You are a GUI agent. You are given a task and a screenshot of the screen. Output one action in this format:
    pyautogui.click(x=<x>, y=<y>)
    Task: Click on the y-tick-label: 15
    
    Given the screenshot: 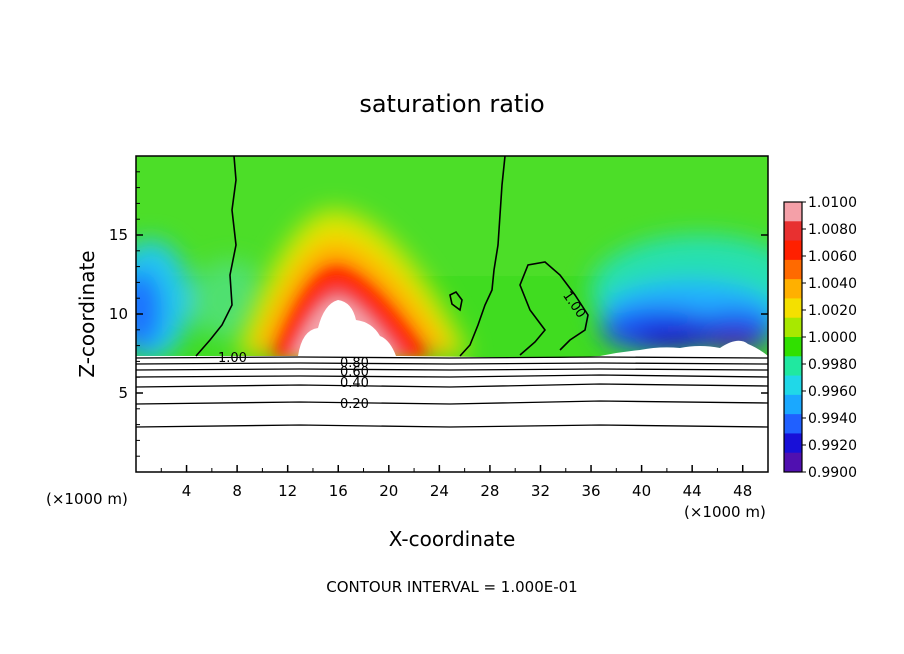 What is the action you would take?
    pyautogui.click(x=118, y=235)
    